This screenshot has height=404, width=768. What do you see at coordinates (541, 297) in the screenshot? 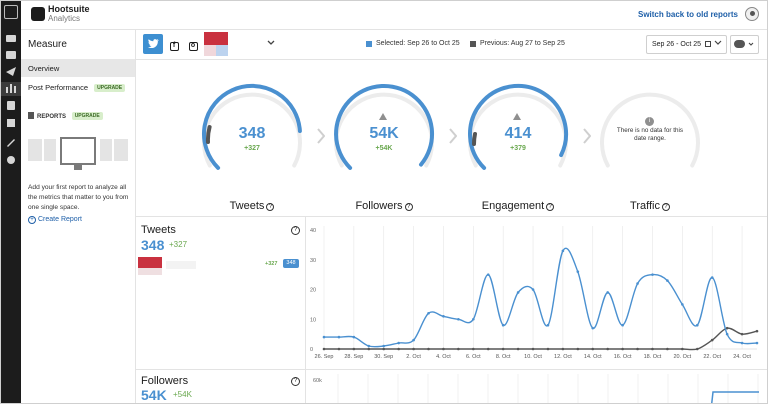
I see `selected-series-line` at bounding box center [541, 297].